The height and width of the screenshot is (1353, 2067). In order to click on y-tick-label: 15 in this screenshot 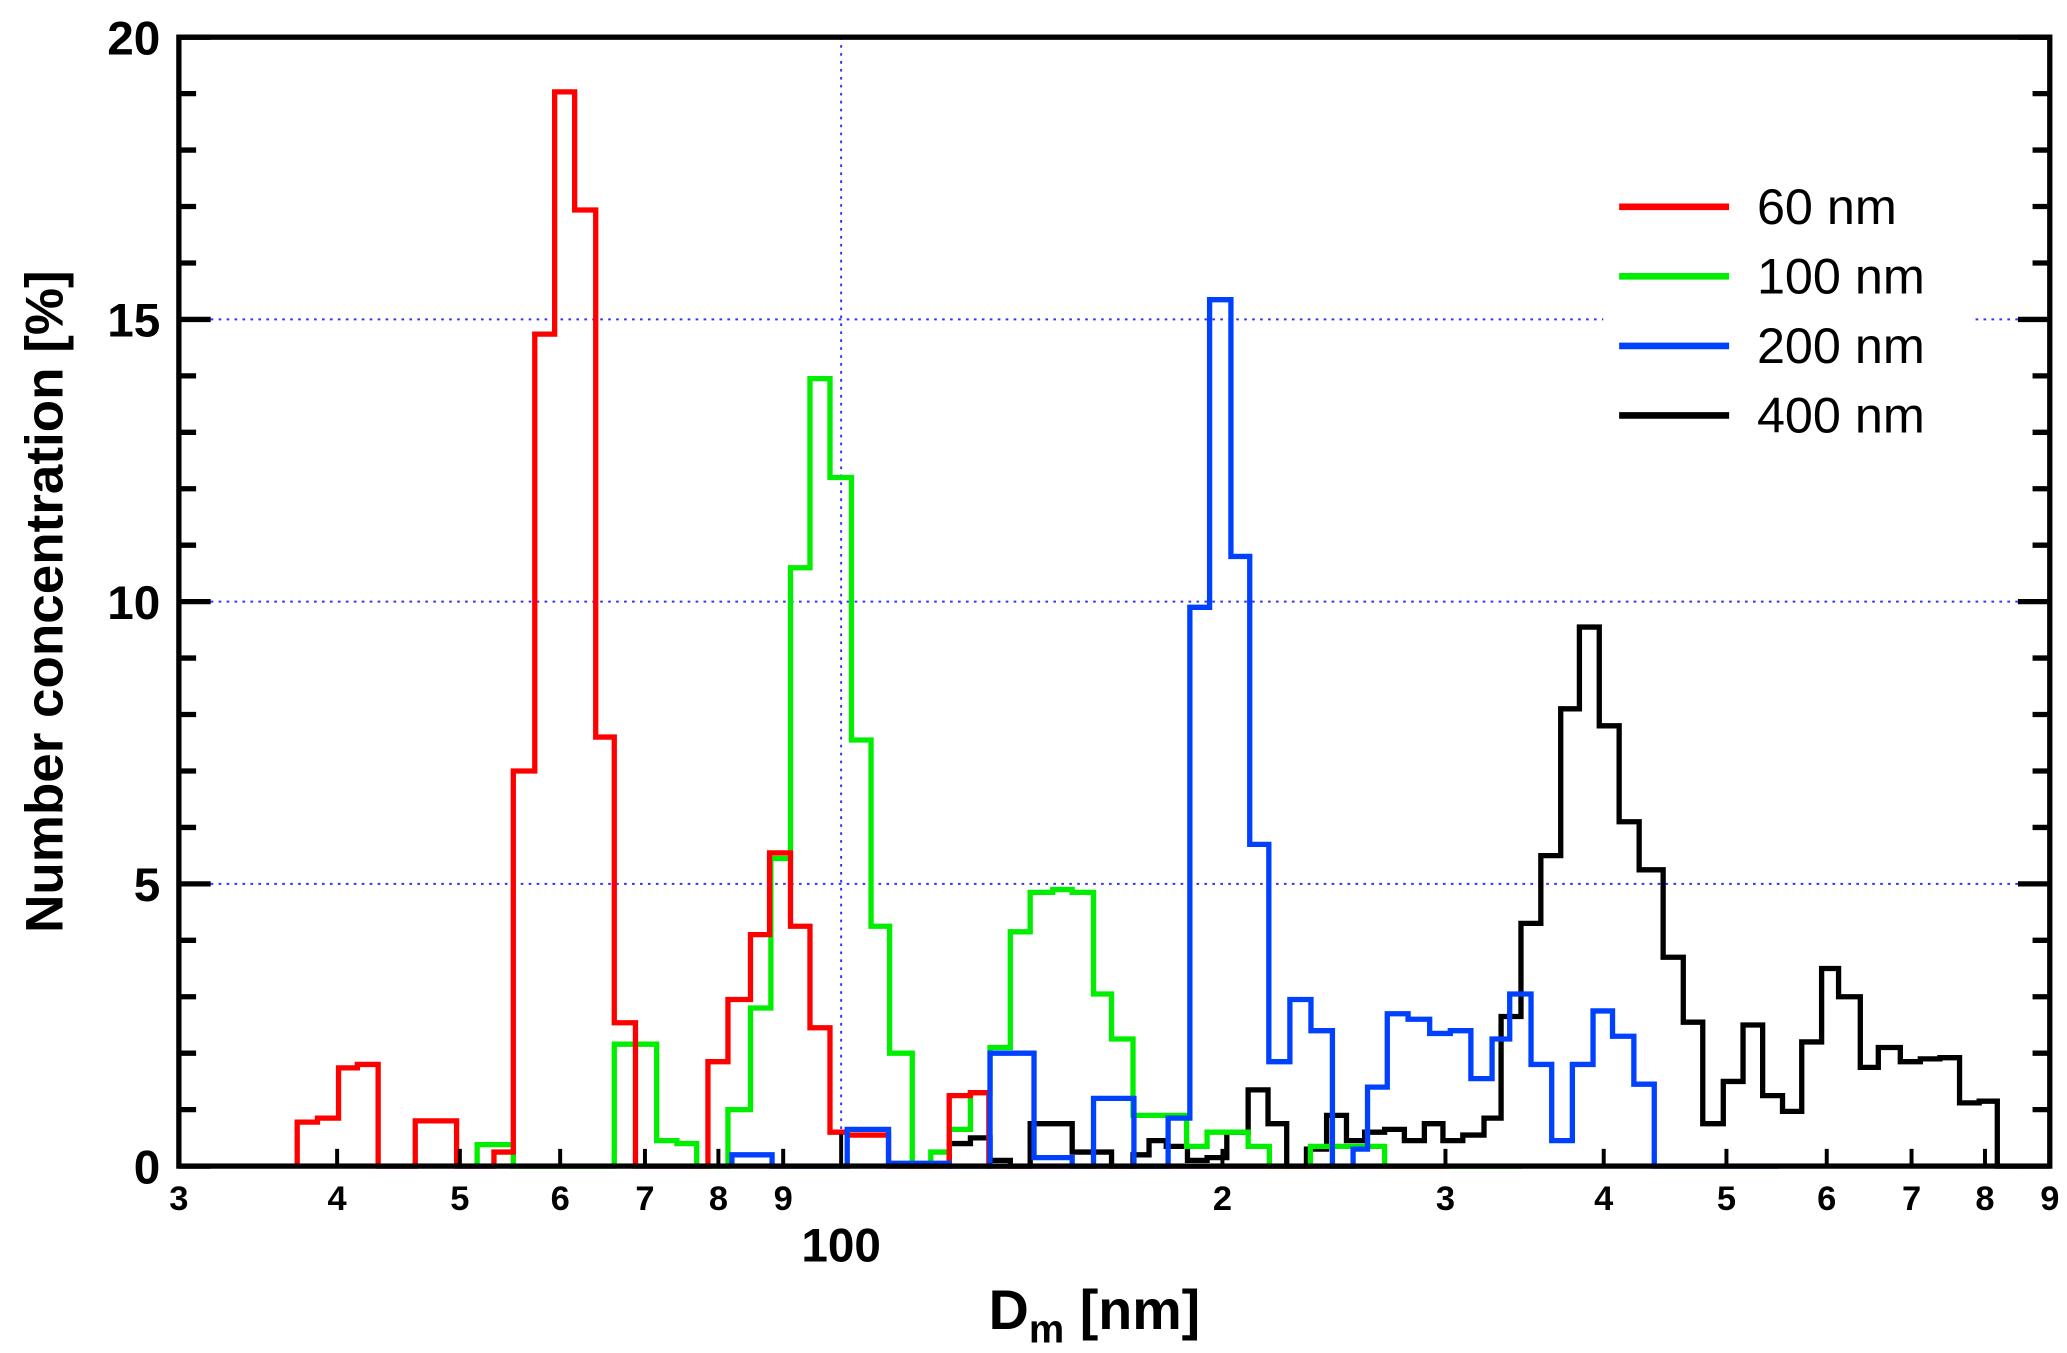, I will do `click(133, 321)`.